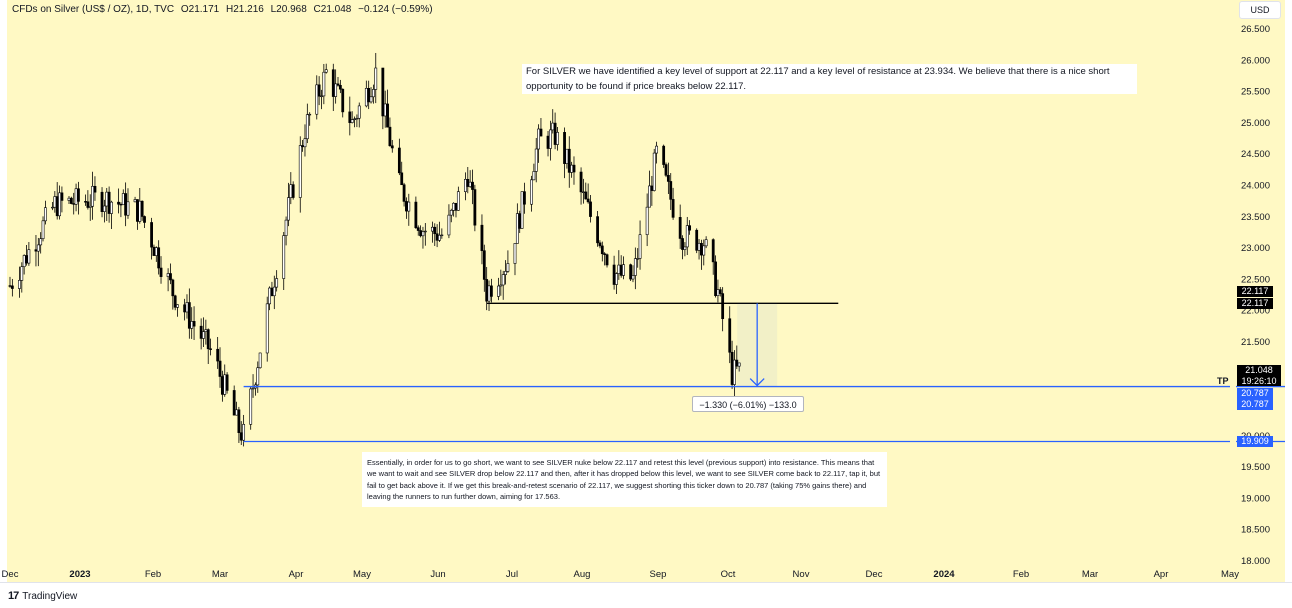  What do you see at coordinates (13, 596) in the screenshot?
I see `tradingview-logo-icon: 17` at bounding box center [13, 596].